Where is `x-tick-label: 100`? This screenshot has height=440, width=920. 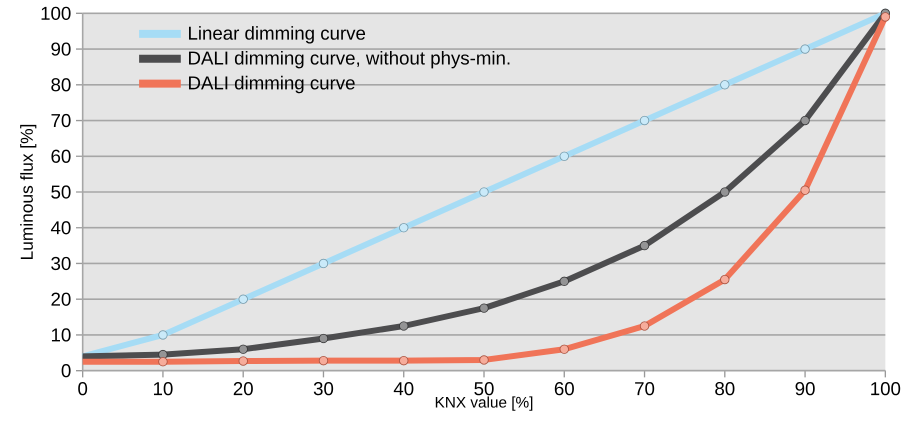 x-tick-label: 100 is located at coordinates (885, 389).